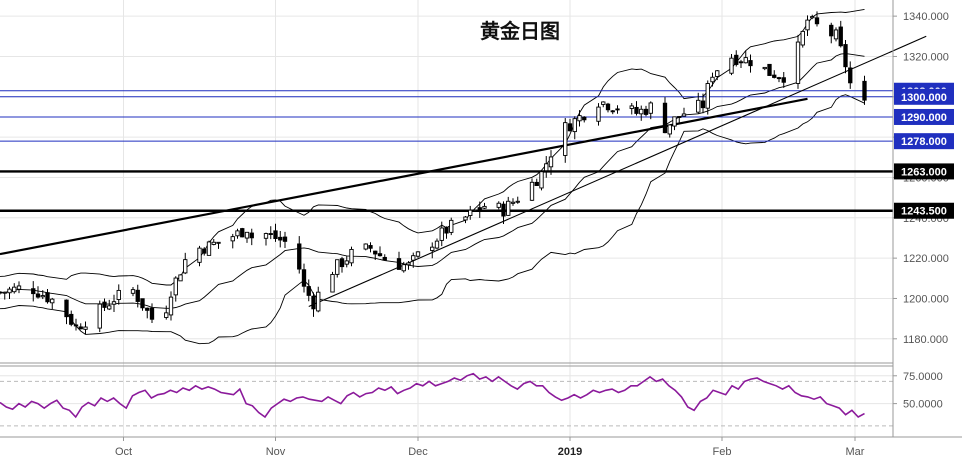 The width and height of the screenshot is (962, 463). What do you see at coordinates (926, 57) in the screenshot?
I see `y-tick-label: 1320.000` at bounding box center [926, 57].